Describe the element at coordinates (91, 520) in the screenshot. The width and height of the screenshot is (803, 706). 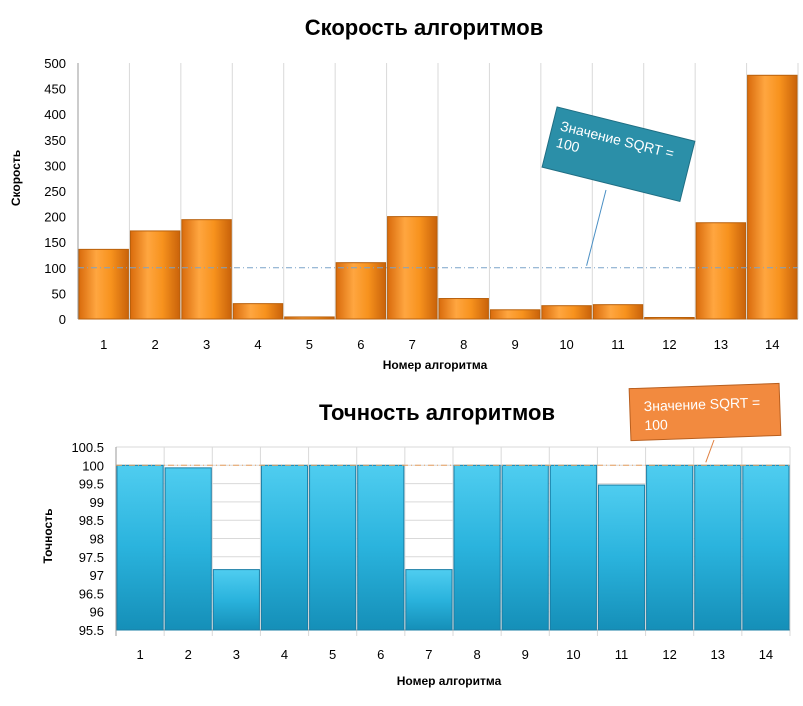
I see `accuracy-y-tick-label: 98.5` at that location.